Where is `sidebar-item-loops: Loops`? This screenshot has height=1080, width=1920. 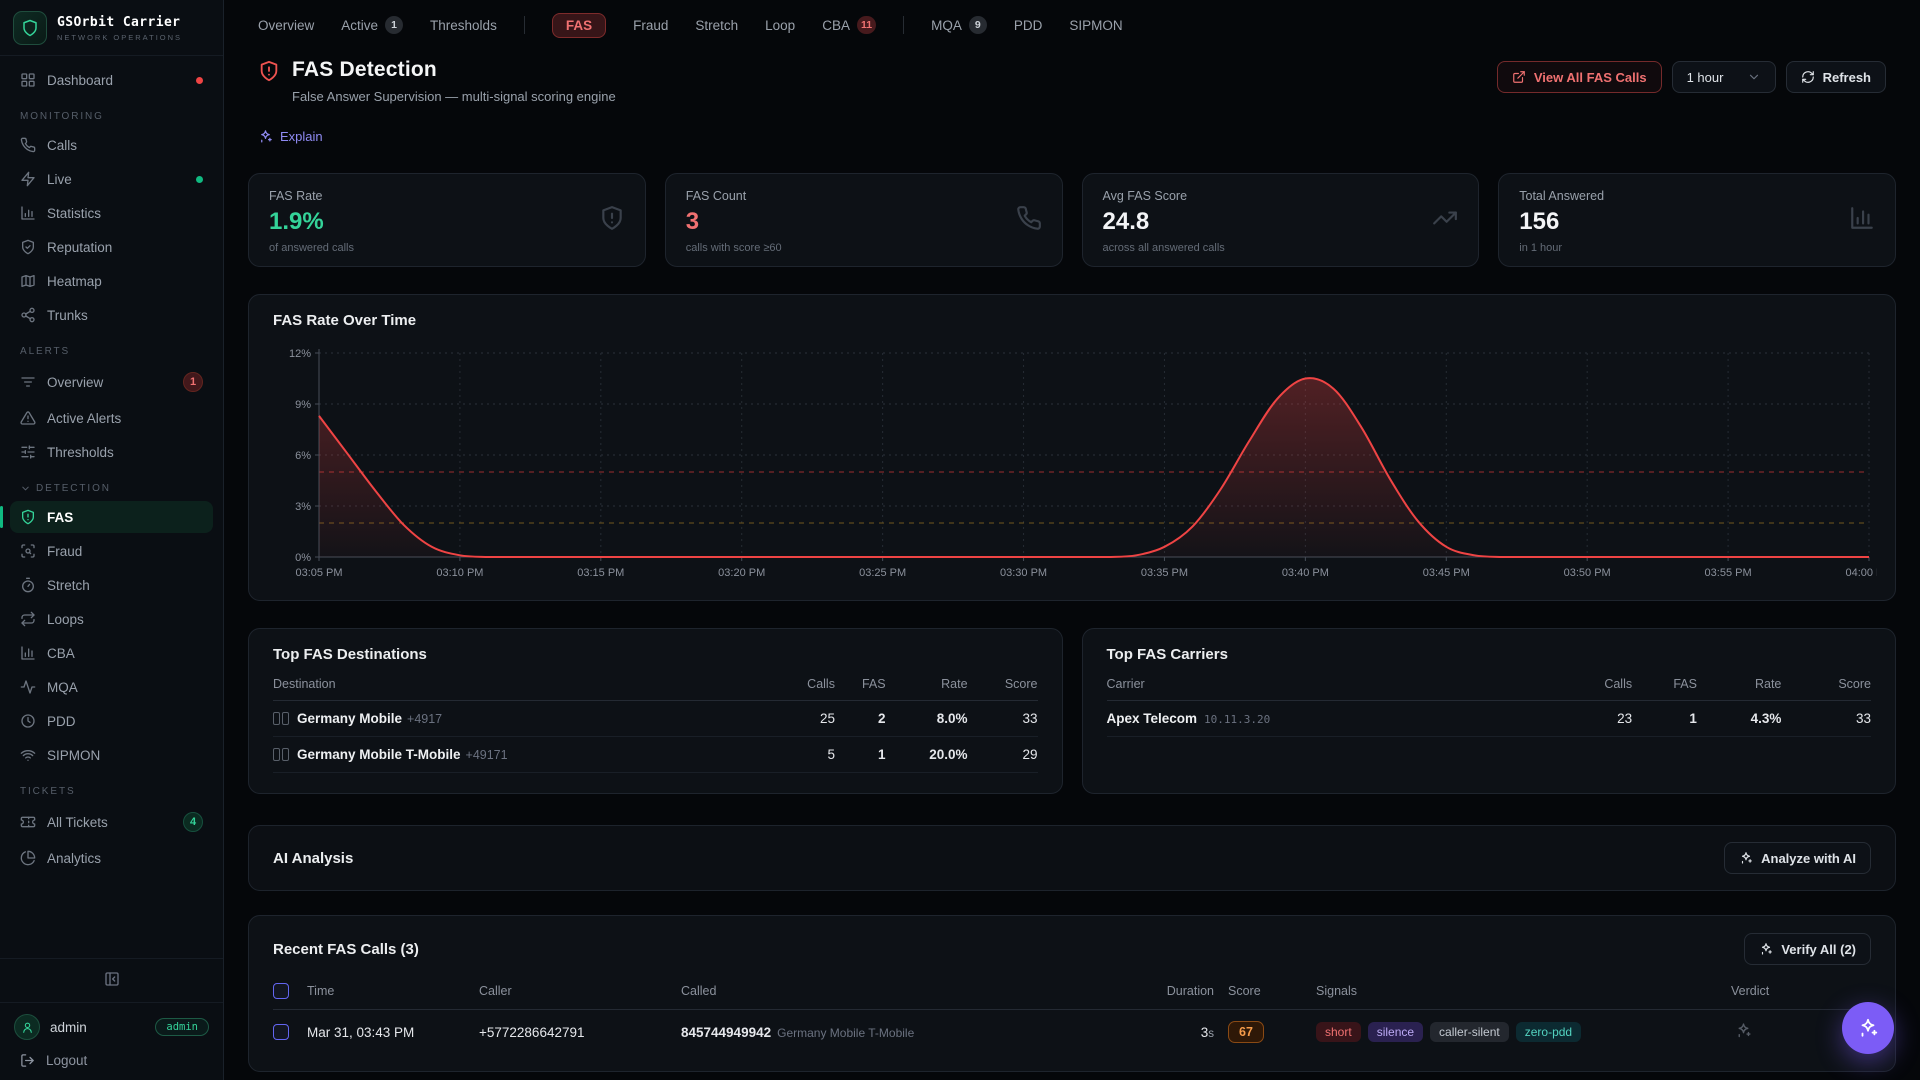 sidebar-item-loops: Loops is located at coordinates (111, 619).